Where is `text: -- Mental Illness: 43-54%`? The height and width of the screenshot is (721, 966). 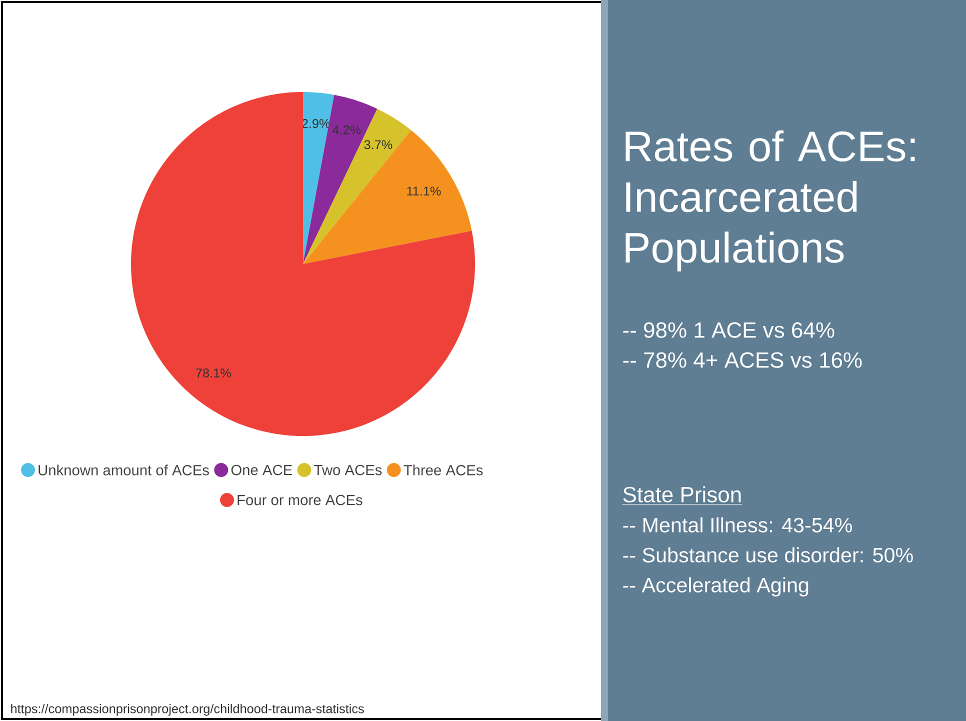 text: -- Mental Illness: 43-54% is located at coordinates (737, 524).